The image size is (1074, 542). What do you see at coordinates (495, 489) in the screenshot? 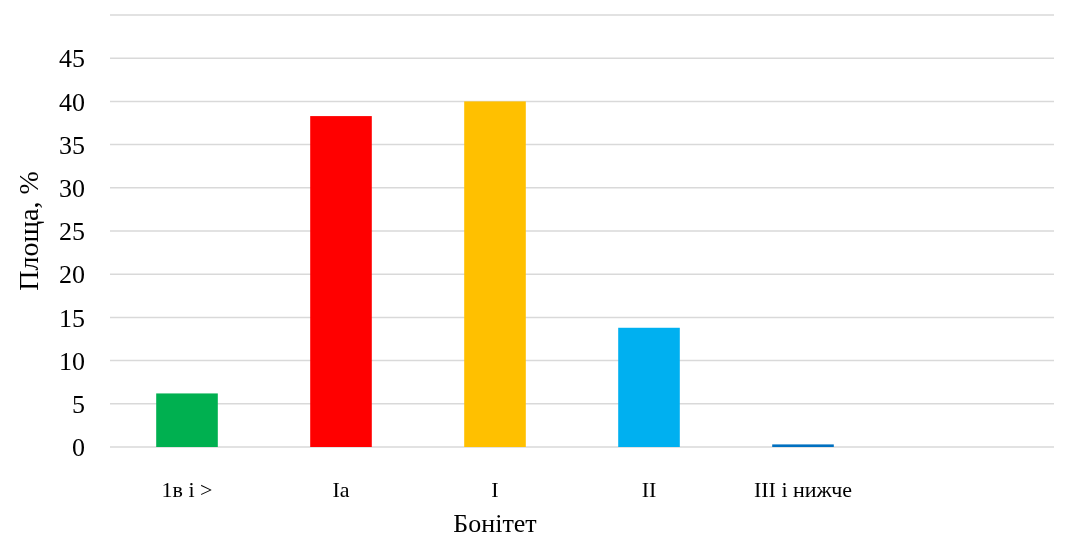
I see `x-tick-label: І` at bounding box center [495, 489].